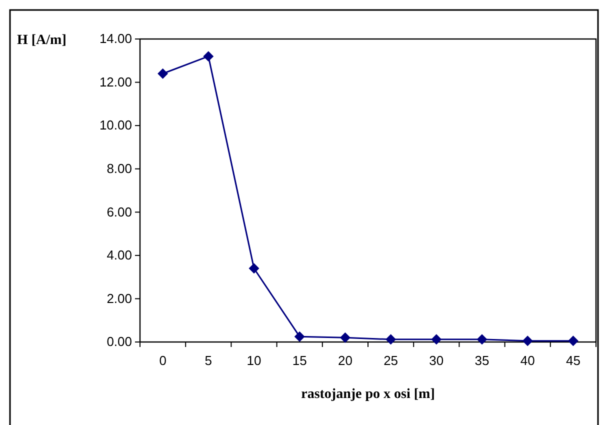  What do you see at coordinates (345, 360) in the screenshot?
I see `x-tick-label: 20` at bounding box center [345, 360].